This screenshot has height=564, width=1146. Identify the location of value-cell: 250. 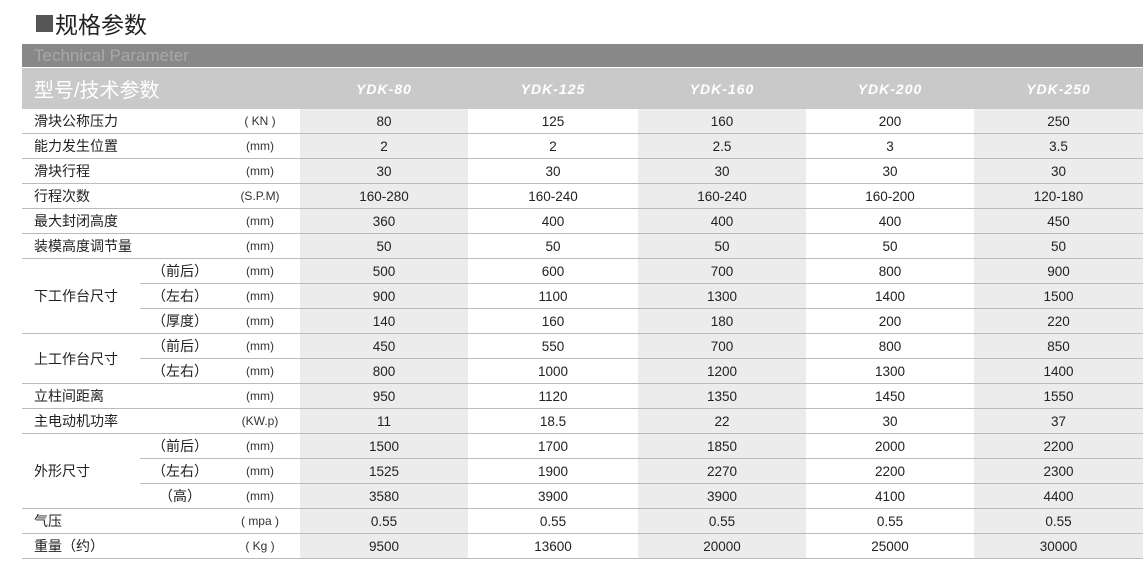
(1058, 121).